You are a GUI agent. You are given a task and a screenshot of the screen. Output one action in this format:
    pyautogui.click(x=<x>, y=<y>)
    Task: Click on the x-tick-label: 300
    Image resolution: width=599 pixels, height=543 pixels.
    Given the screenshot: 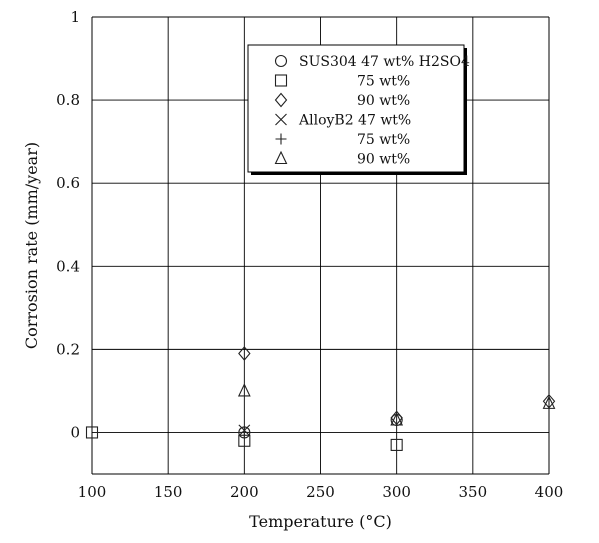 What is the action you would take?
    pyautogui.click(x=396, y=492)
    